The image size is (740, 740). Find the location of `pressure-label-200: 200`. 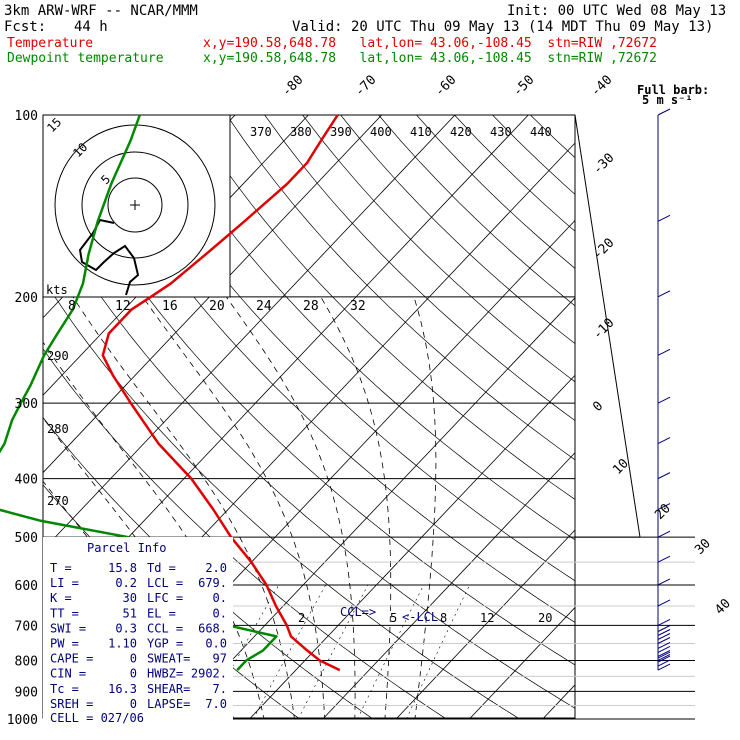

pressure-label-200: 200 is located at coordinates (26, 298).